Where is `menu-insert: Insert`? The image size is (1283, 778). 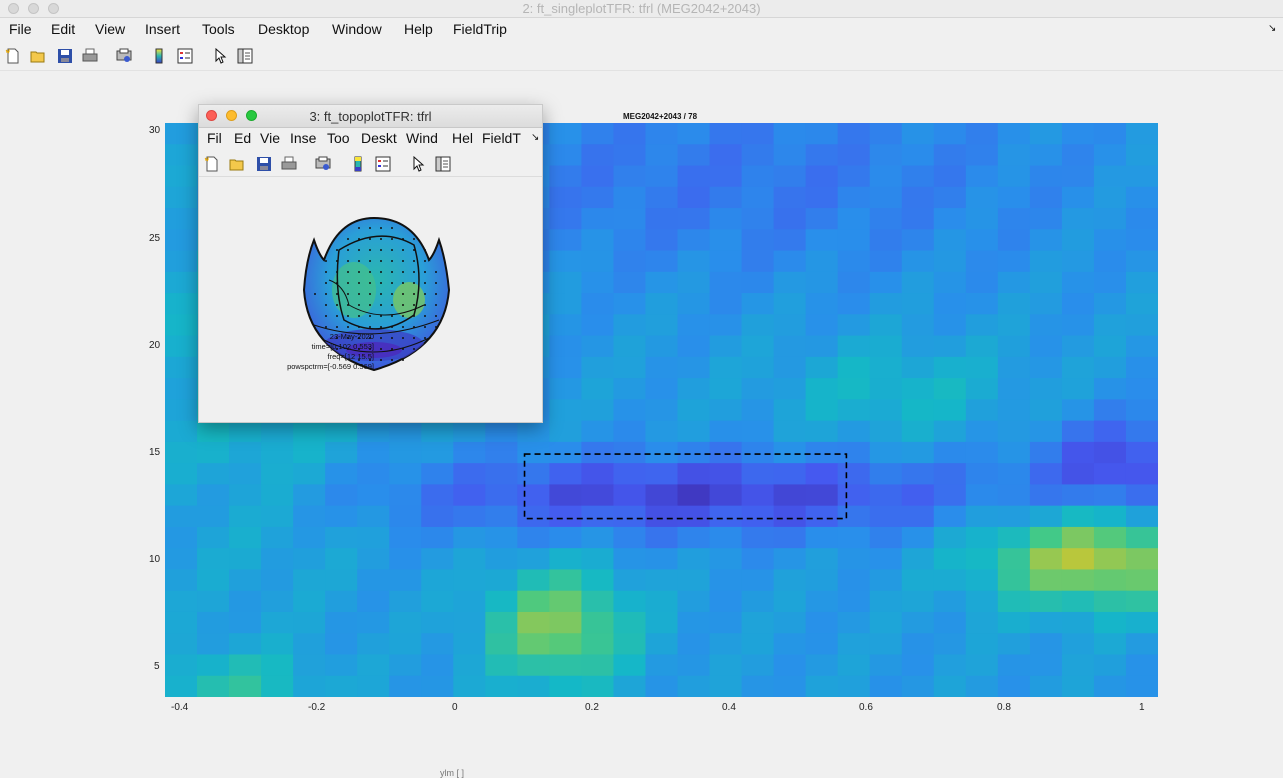
menu-insert: Insert is located at coordinates (163, 29).